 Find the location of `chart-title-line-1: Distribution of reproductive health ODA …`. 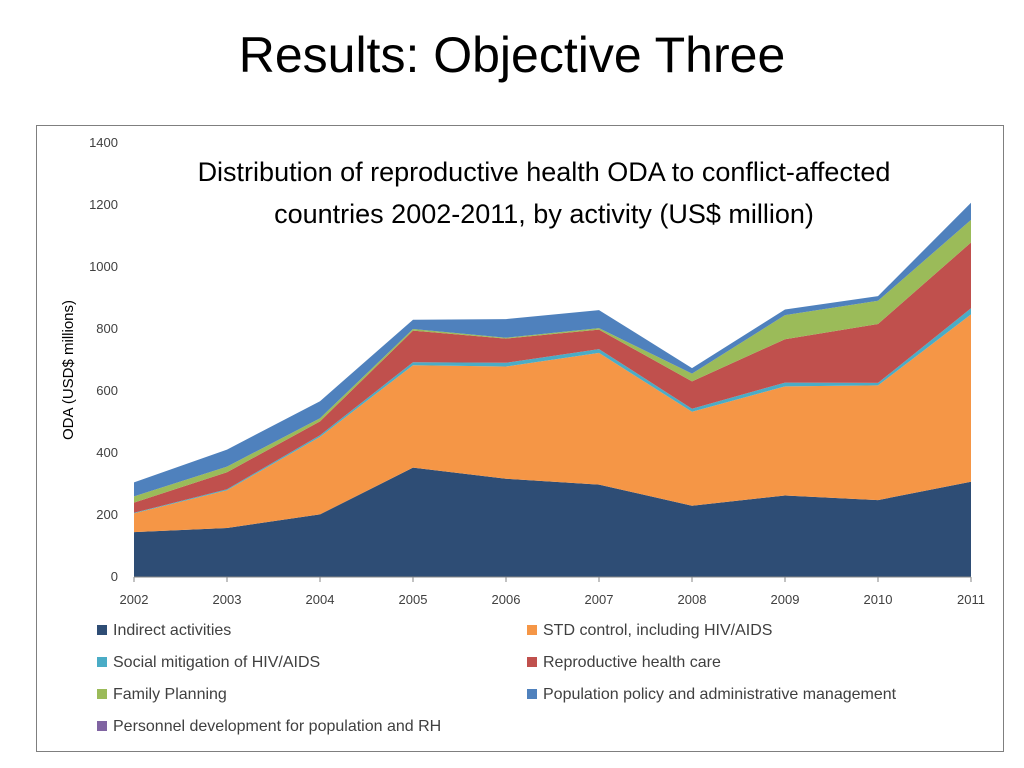

chart-title-line-1: Distribution of reproductive health ODA … is located at coordinates (544, 172).